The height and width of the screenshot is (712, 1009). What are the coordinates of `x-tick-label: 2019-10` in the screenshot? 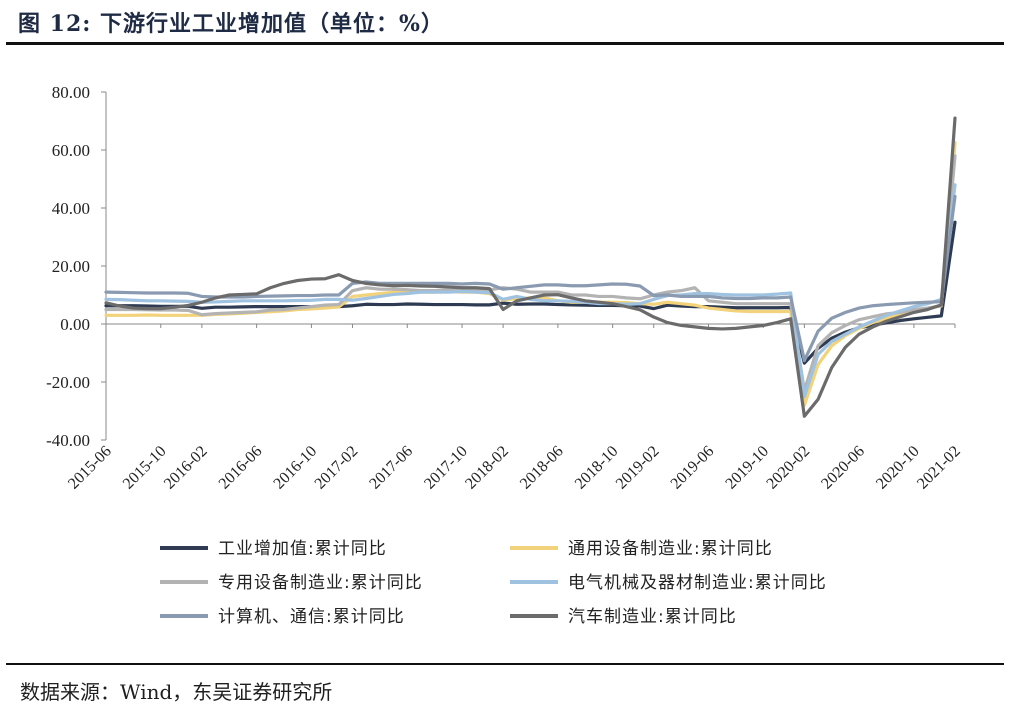 It's located at (747, 468).